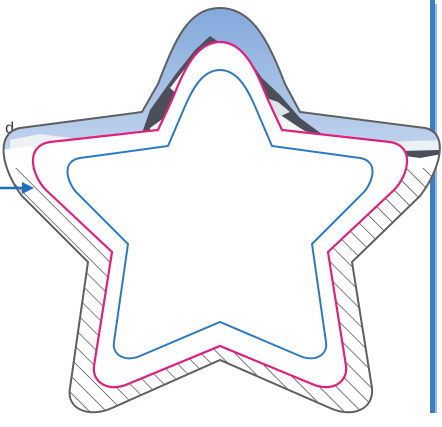 Image resolution: width=442 pixels, height=427 pixels. I want to click on bleed-label: d, so click(7, 129).